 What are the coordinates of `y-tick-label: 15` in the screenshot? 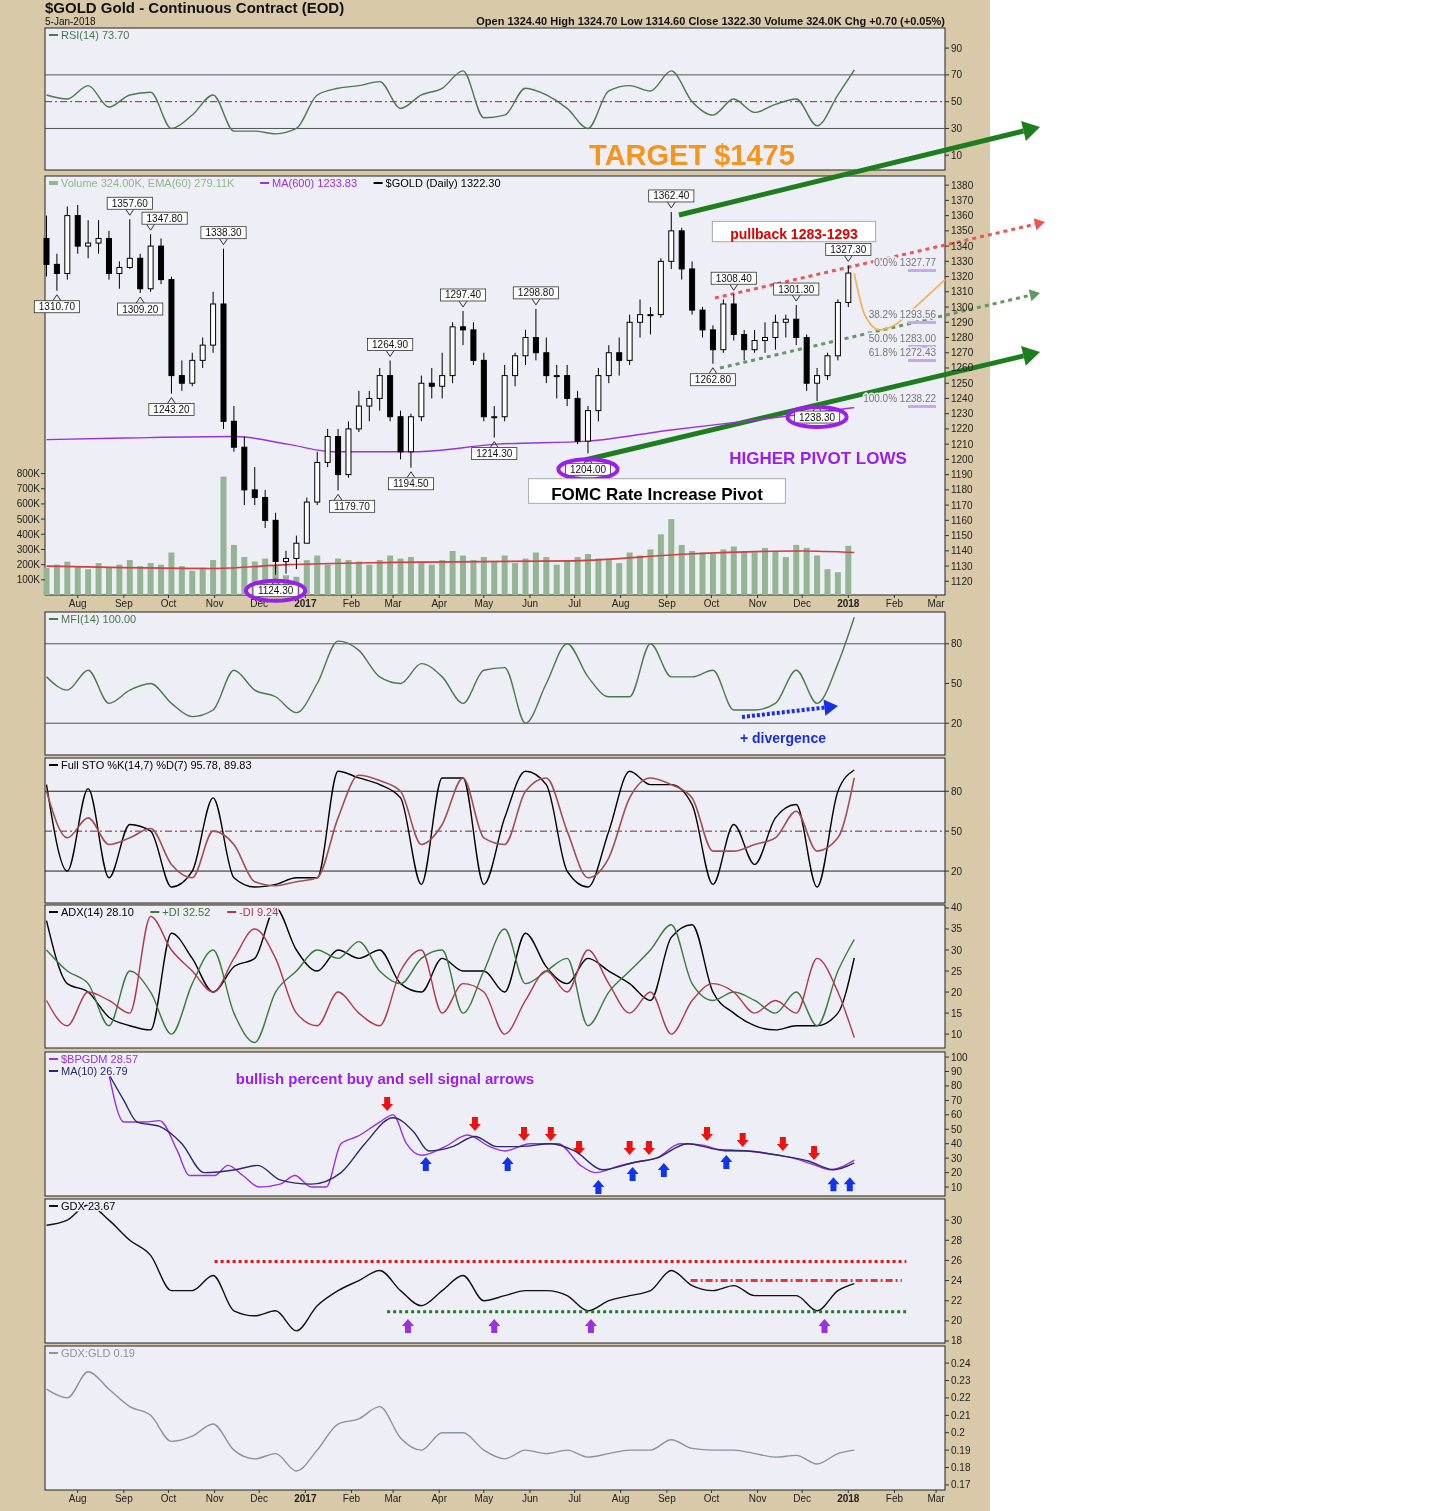 It's located at (957, 1013).